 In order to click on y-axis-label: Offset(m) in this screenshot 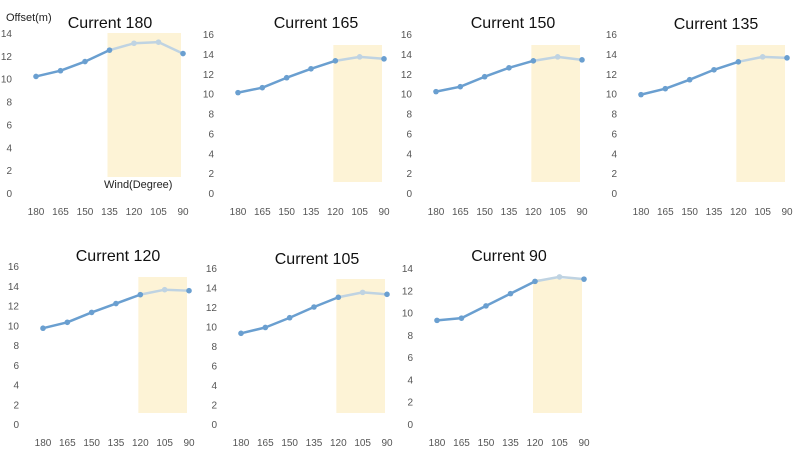, I will do `click(29, 18)`.